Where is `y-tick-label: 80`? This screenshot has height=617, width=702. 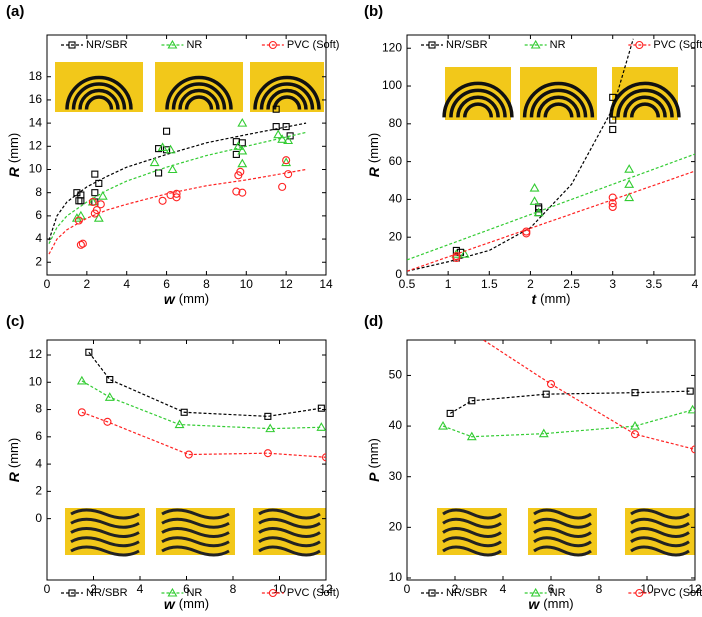 y-tick-label: 80 is located at coordinates (396, 123).